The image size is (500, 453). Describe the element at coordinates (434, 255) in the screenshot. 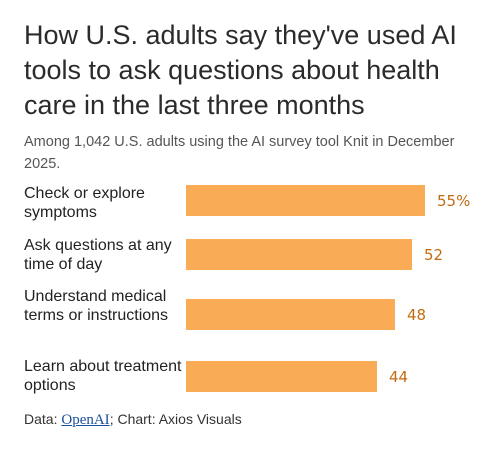

I see `data-label: 52` at that location.